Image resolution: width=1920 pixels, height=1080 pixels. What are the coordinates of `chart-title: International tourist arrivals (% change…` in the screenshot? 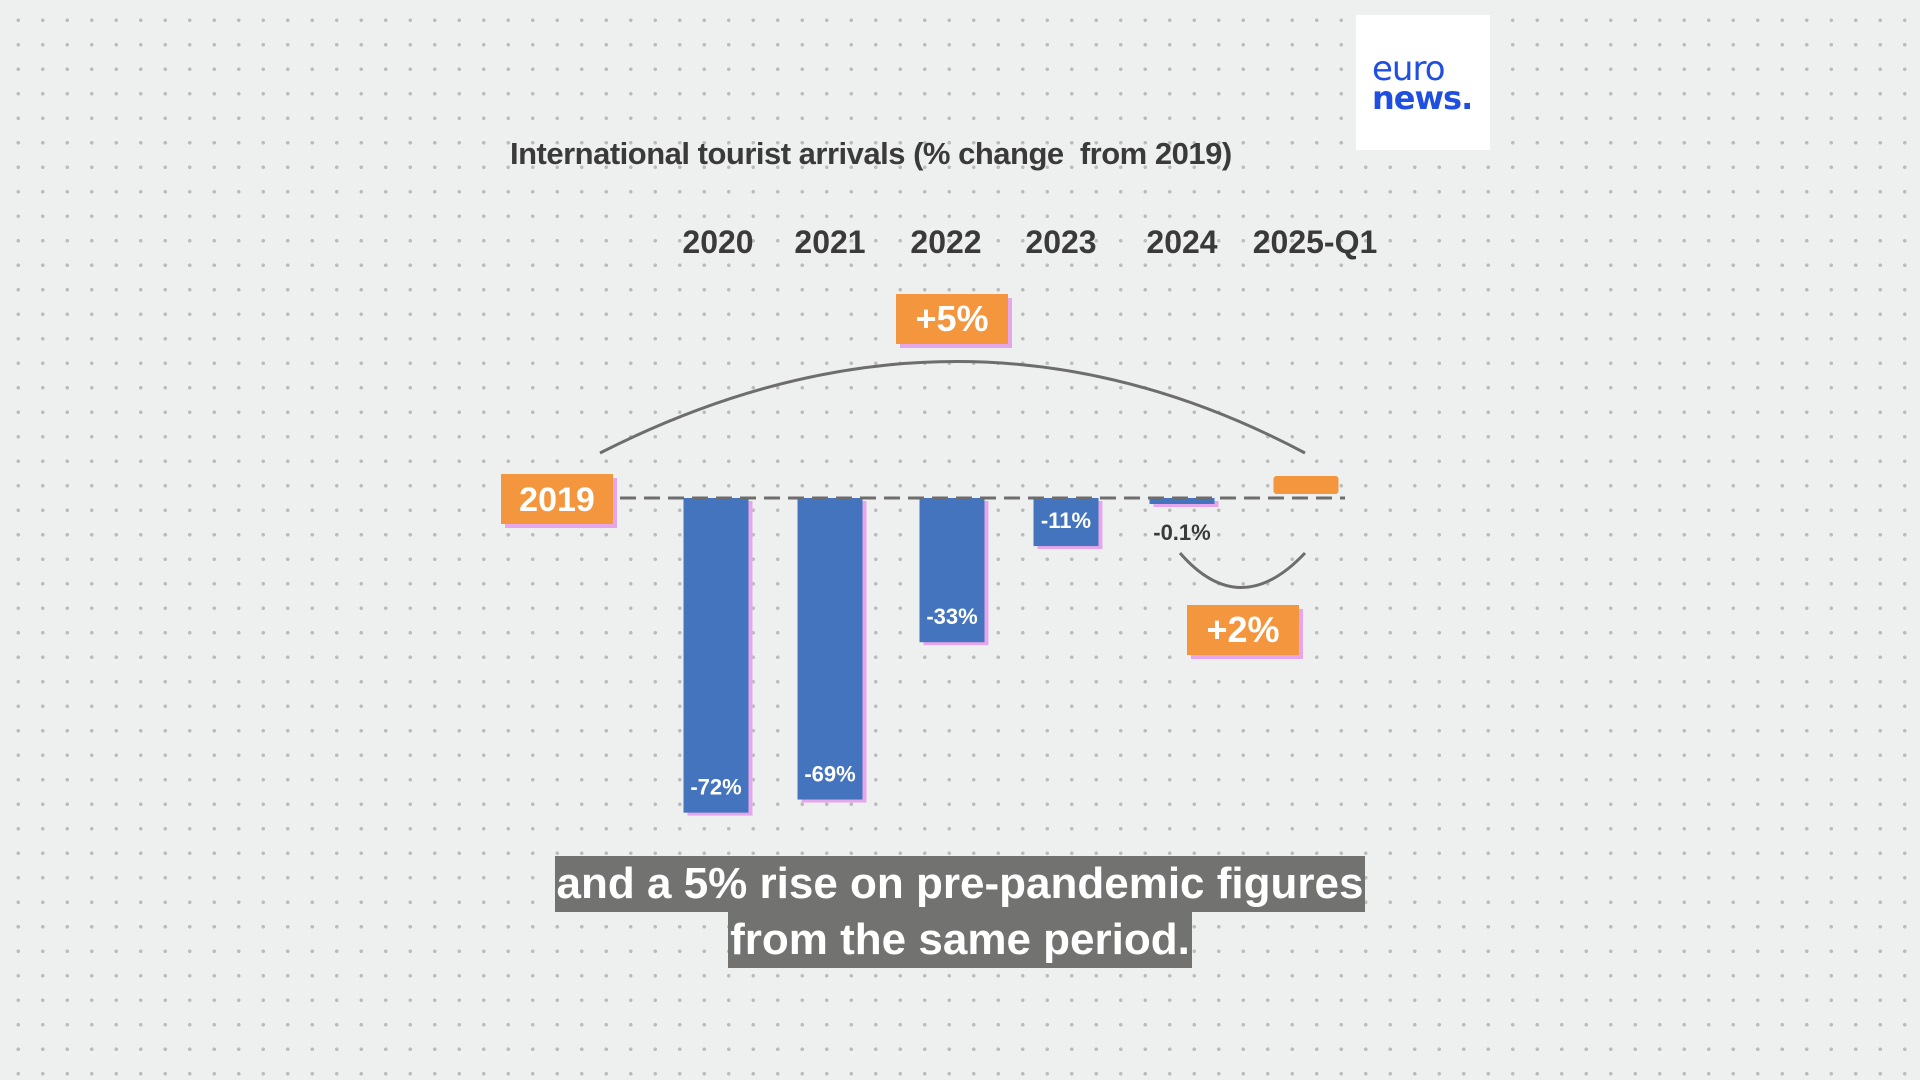 It's located at (871, 153).